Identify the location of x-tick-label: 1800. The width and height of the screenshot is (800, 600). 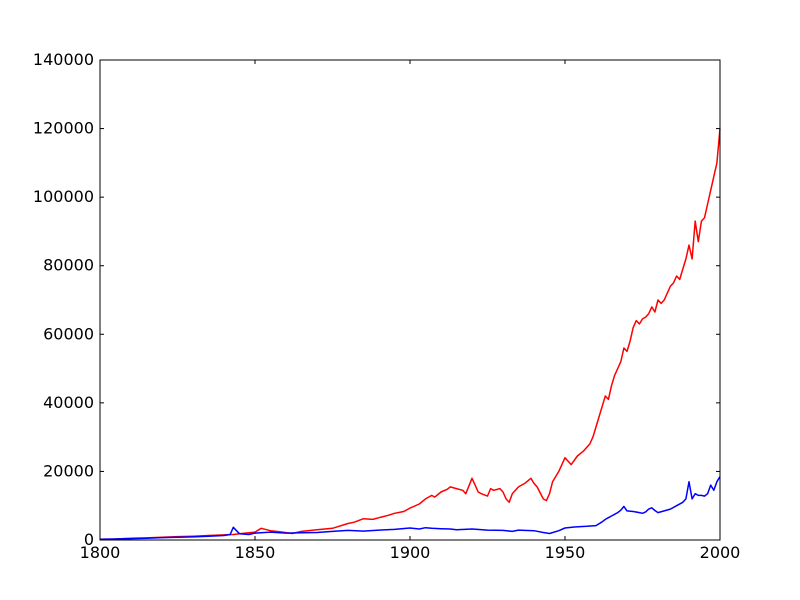
(100, 552).